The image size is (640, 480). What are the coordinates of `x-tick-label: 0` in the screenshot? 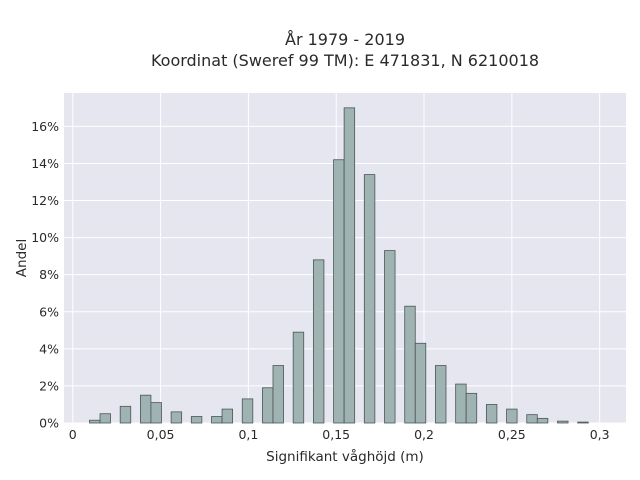 It's located at (73, 434).